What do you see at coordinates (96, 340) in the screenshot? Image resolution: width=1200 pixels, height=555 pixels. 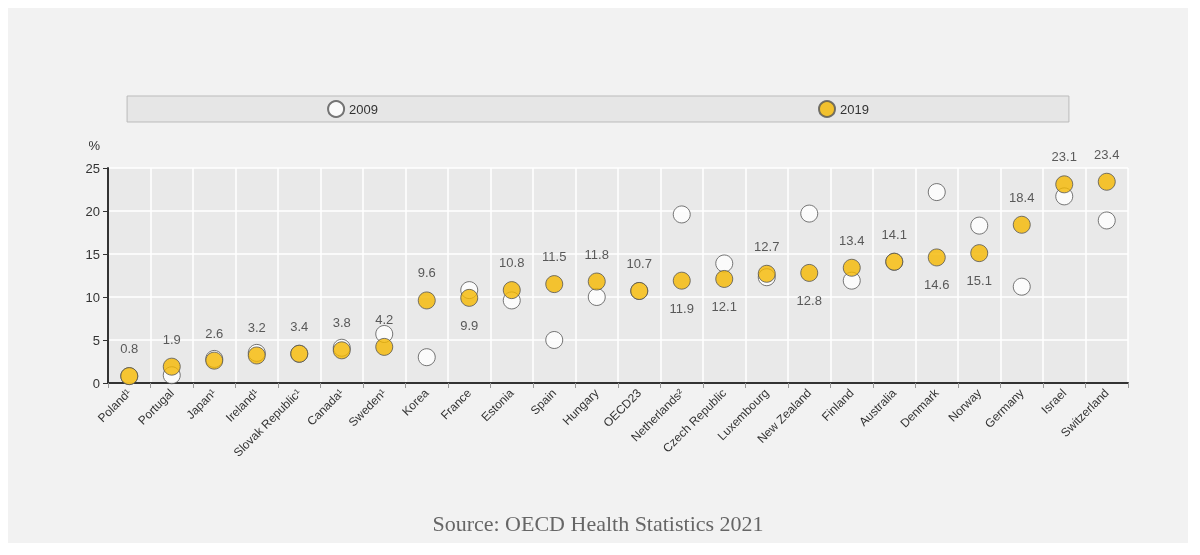 I see `y-tick-label: 5` at bounding box center [96, 340].